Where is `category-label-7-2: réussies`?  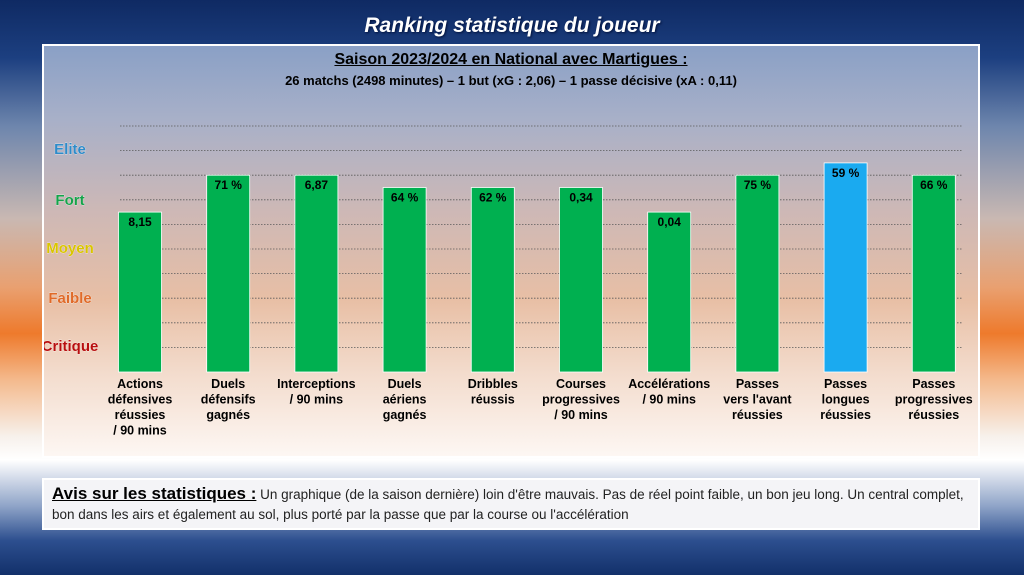 category-label-7-2: réussies is located at coordinates (757, 415).